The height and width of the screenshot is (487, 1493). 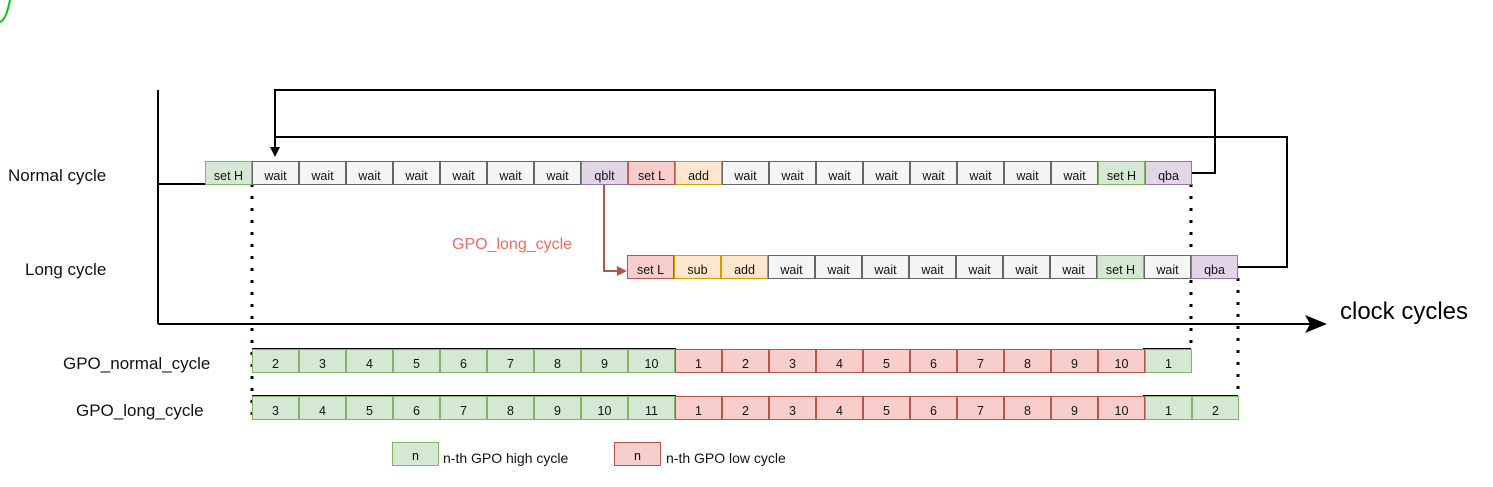 What do you see at coordinates (1074, 173) in the screenshot?
I see `normal-instruction-18: wait` at bounding box center [1074, 173].